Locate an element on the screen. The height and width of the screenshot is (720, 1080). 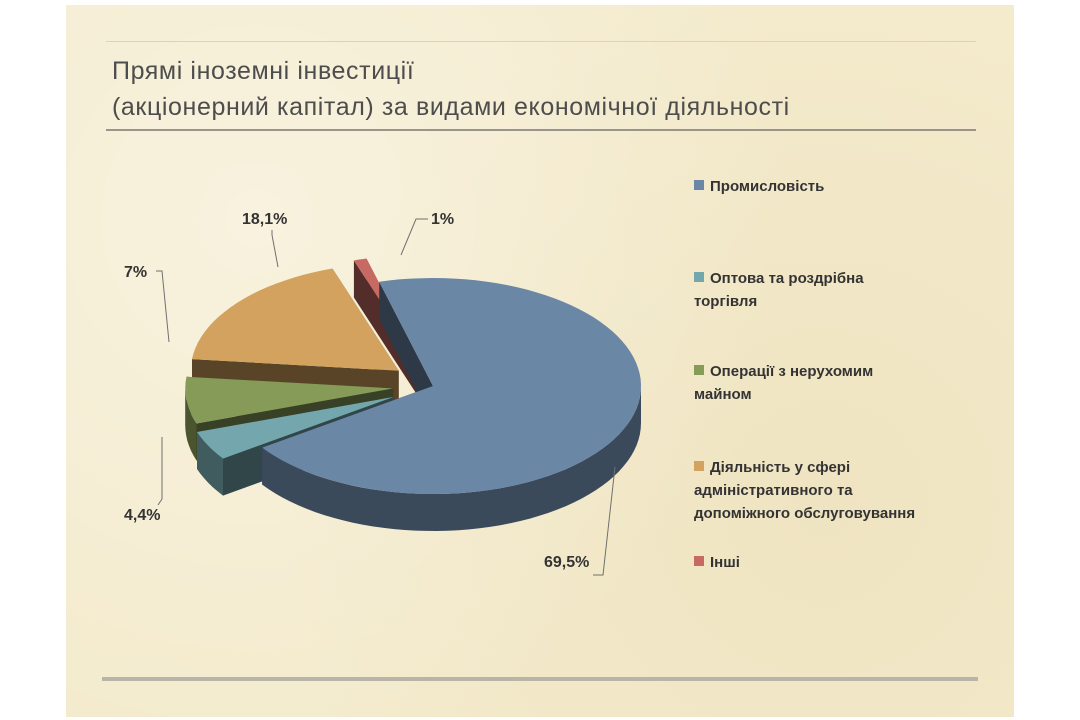
legend-swatch-industry is located at coordinates (699, 185).